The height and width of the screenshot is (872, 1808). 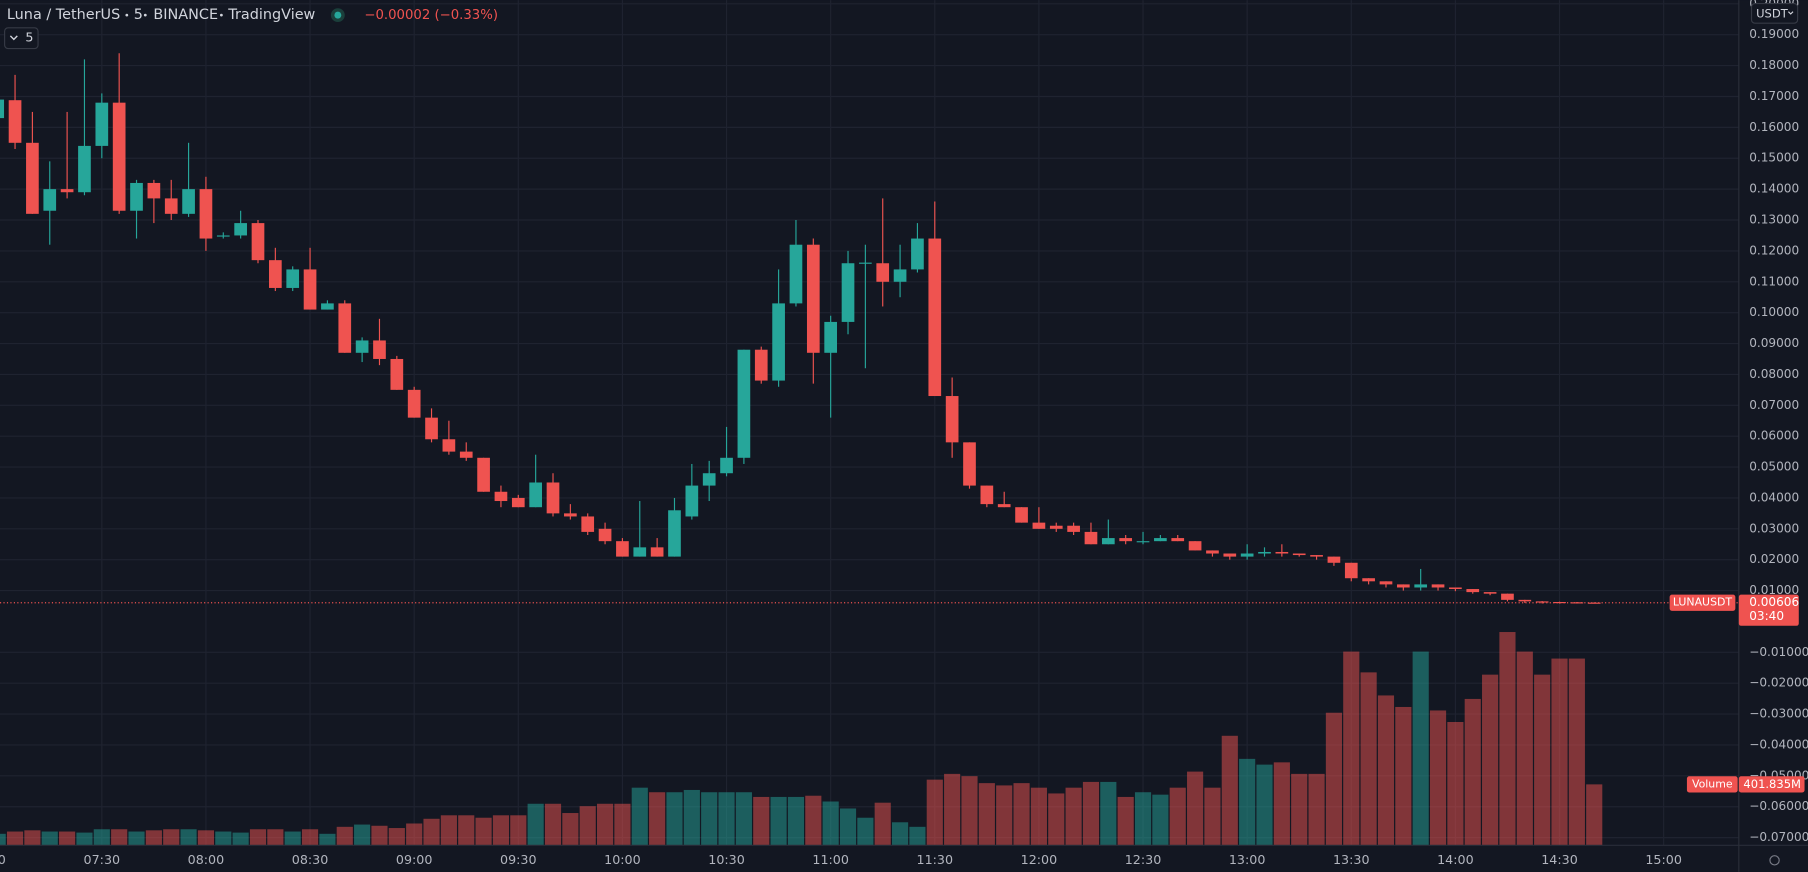 I want to click on settings-icon, so click(x=1774, y=860).